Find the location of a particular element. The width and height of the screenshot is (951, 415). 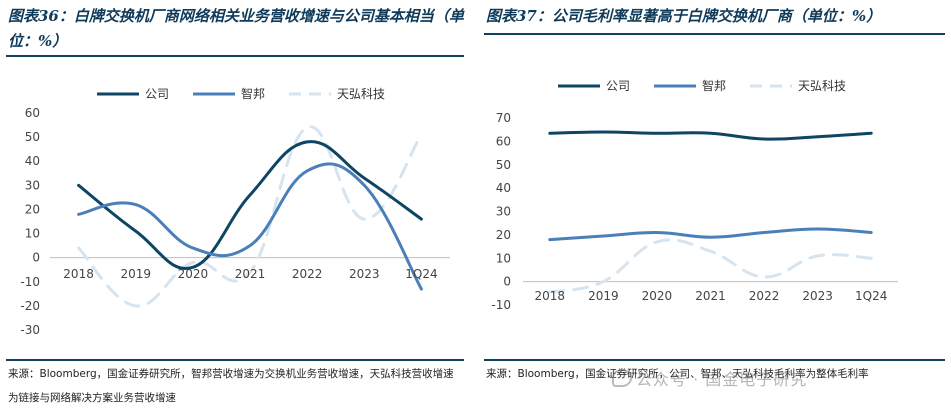

right-y-tick-label: -10 is located at coordinates (501, 305).